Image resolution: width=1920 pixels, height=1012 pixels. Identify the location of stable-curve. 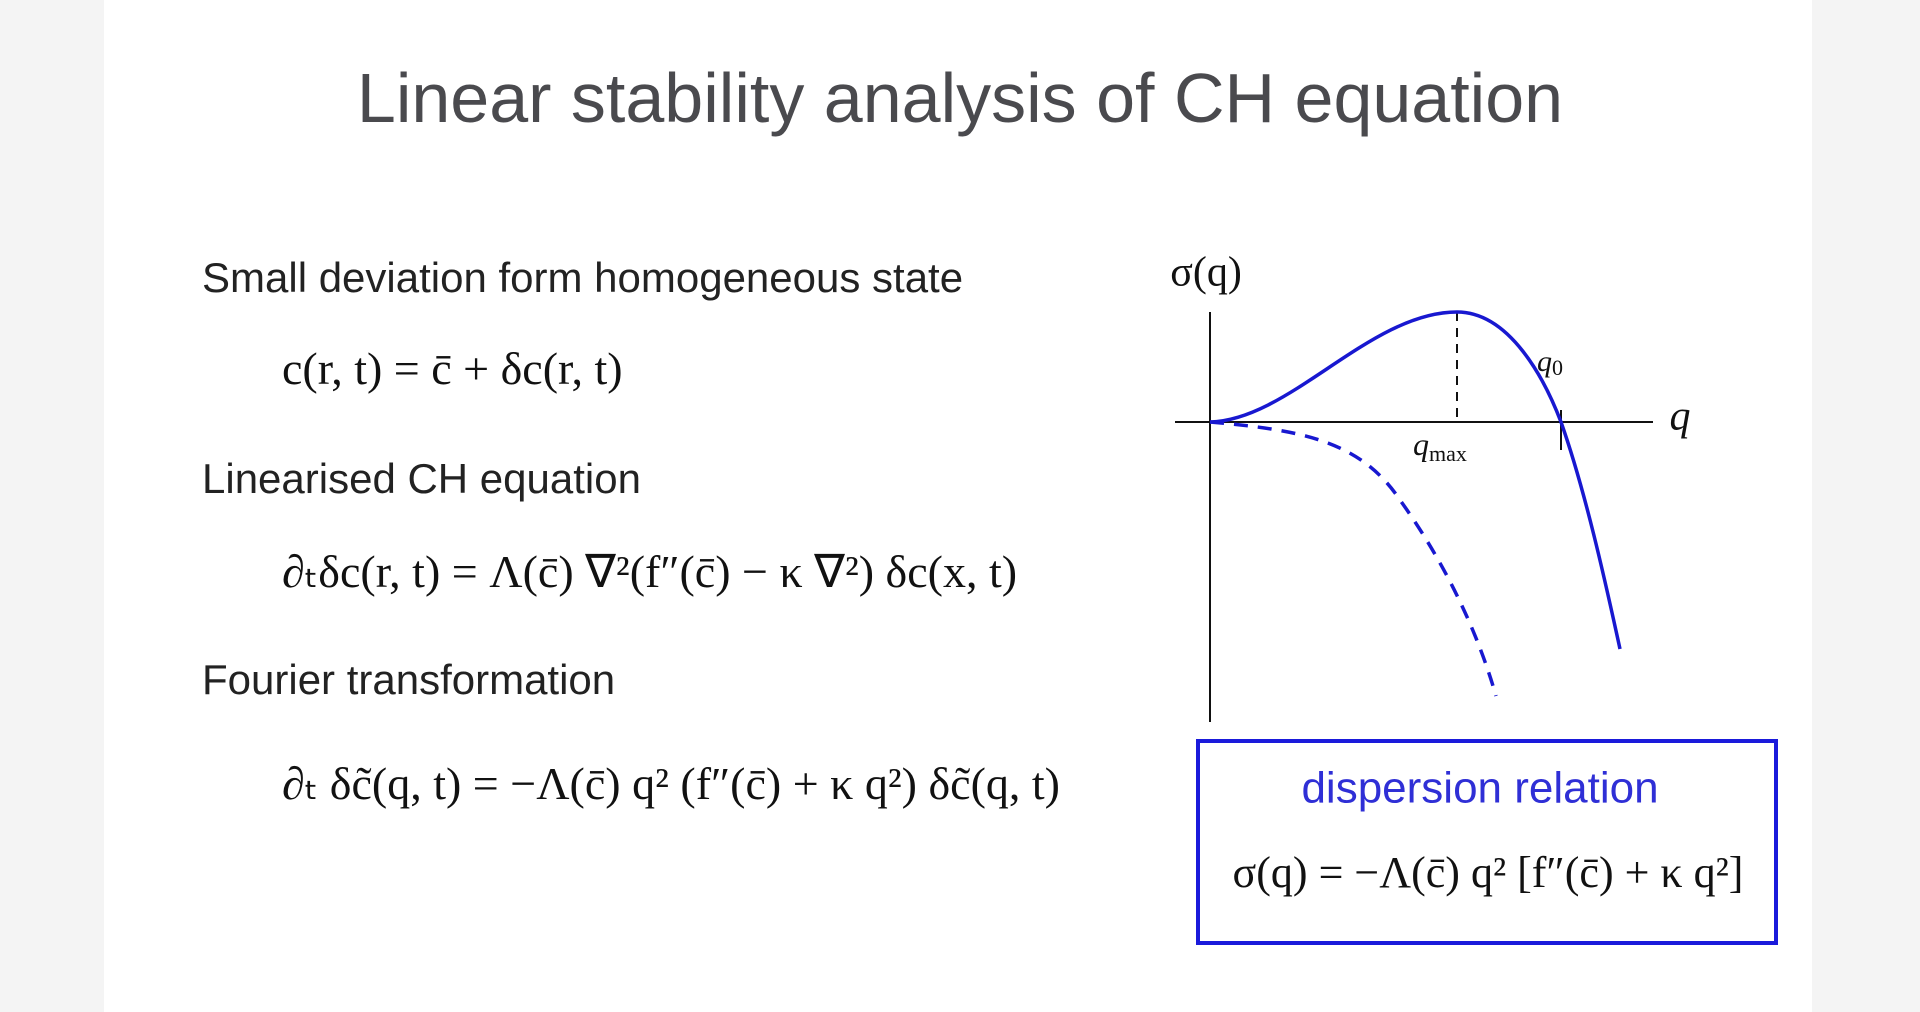
(1353, 558).